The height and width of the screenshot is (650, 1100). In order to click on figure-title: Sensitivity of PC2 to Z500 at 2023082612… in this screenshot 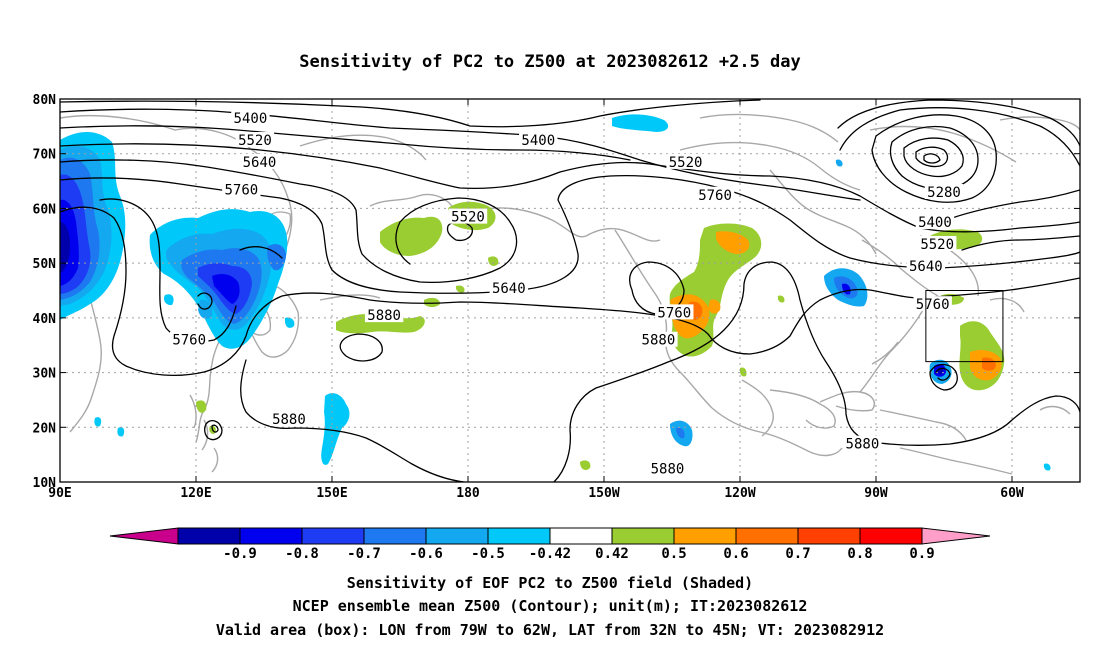, I will do `click(550, 62)`.